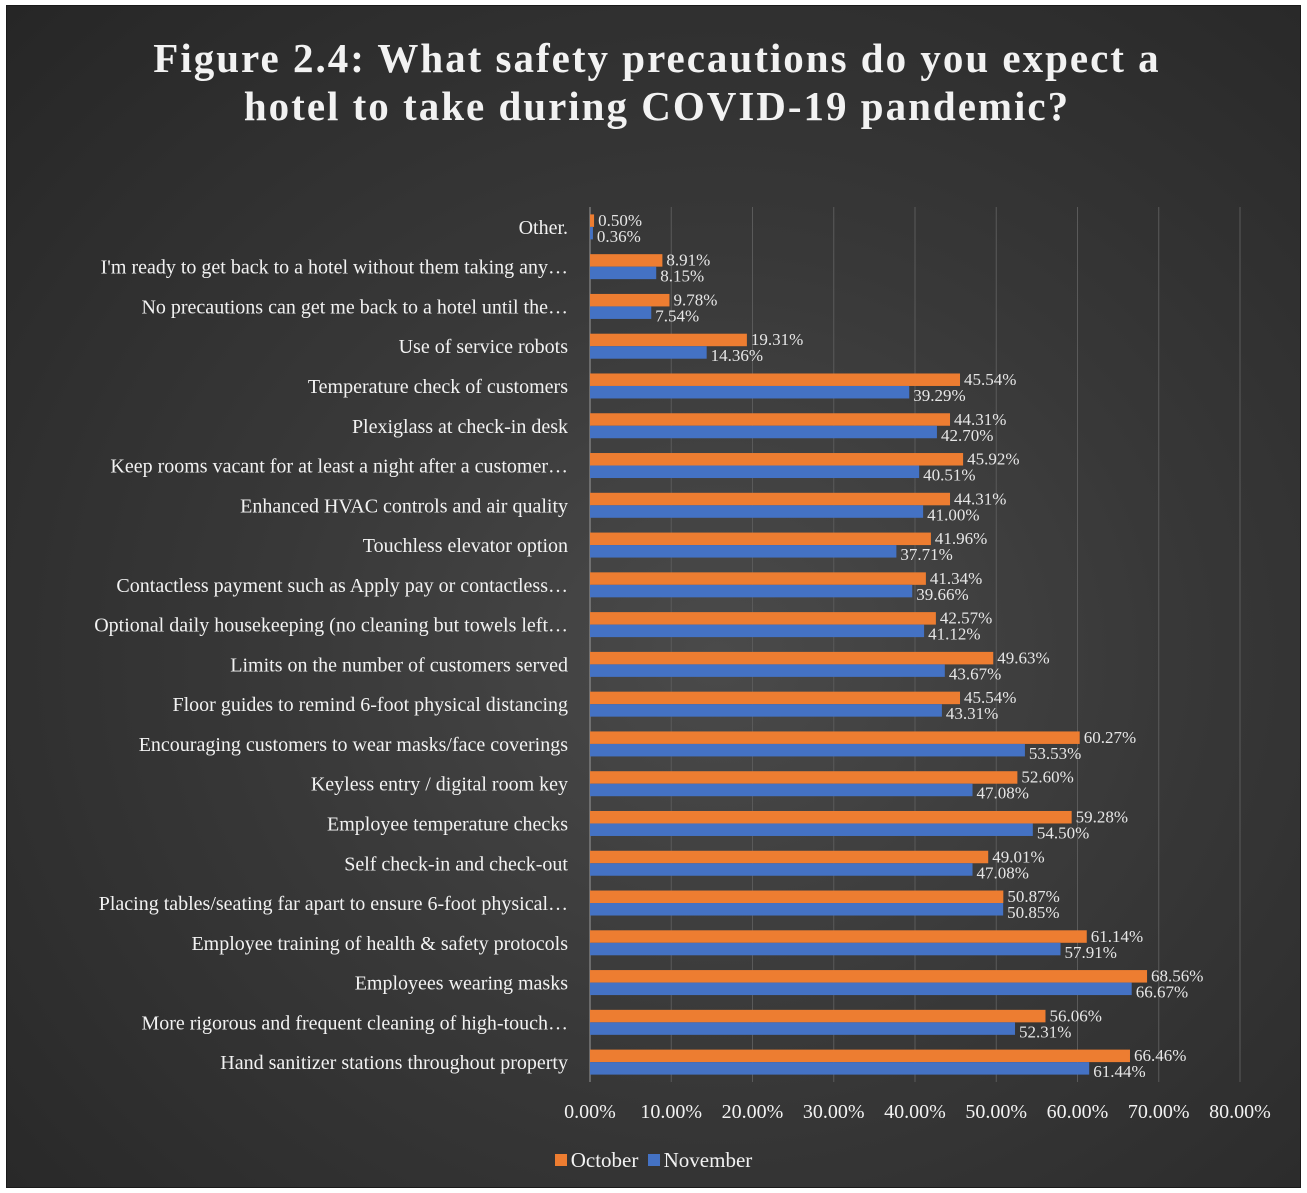 The image size is (1307, 1193). What do you see at coordinates (996, 1112) in the screenshot?
I see `x-tick-label: 50.00%` at bounding box center [996, 1112].